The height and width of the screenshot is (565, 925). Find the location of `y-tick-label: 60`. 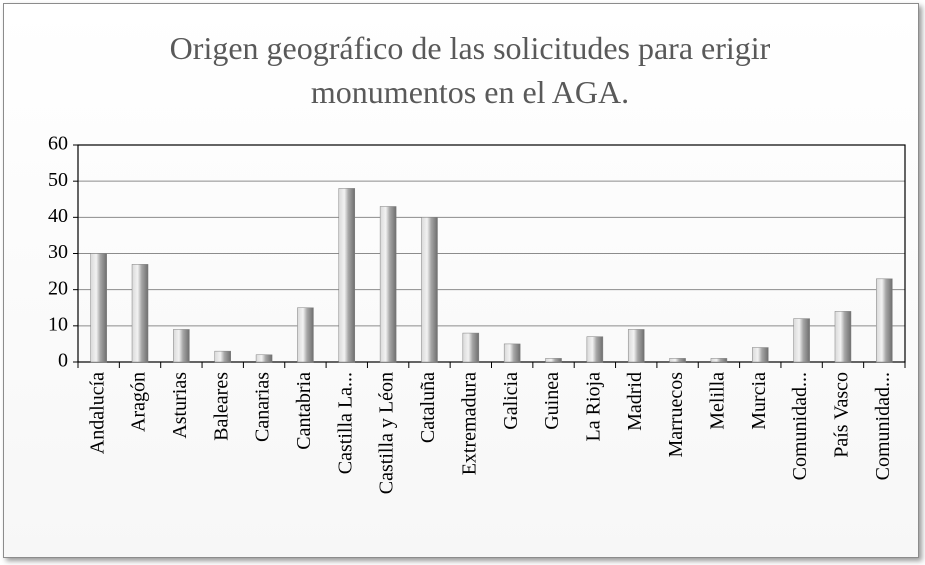

y-tick-label: 60 is located at coordinates (58, 144).